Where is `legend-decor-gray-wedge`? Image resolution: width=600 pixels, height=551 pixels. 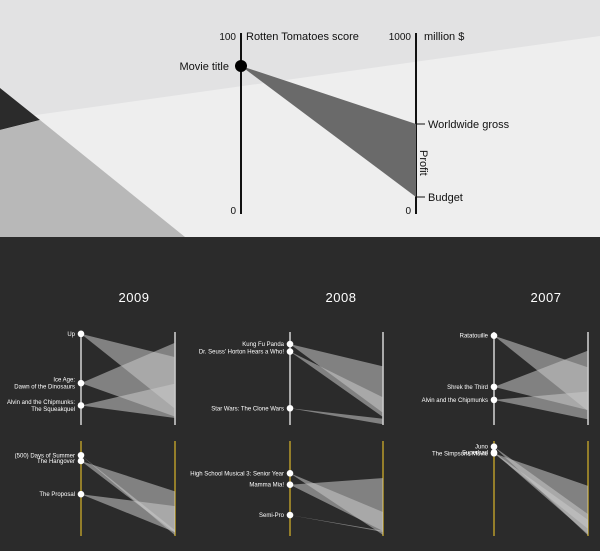 legend-decor-gray-wedge is located at coordinates (92, 178).